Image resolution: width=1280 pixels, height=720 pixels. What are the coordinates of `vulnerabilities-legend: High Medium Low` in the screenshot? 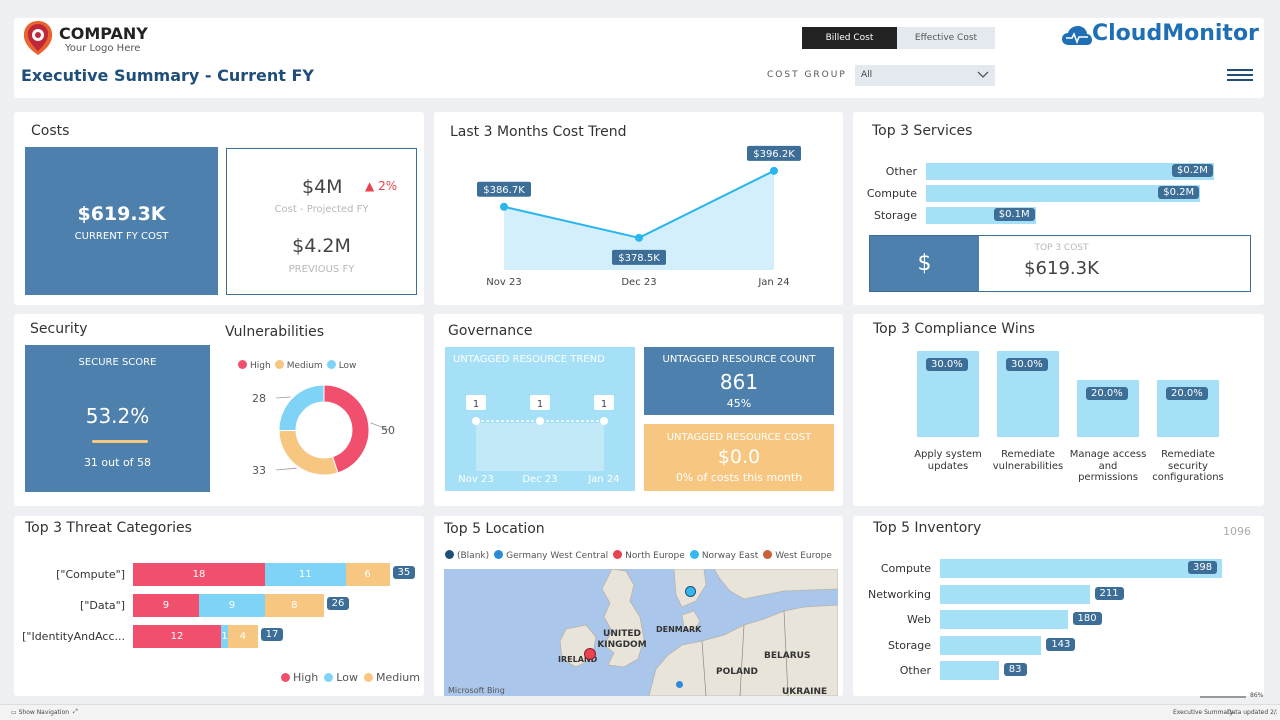 It's located at (299, 365).